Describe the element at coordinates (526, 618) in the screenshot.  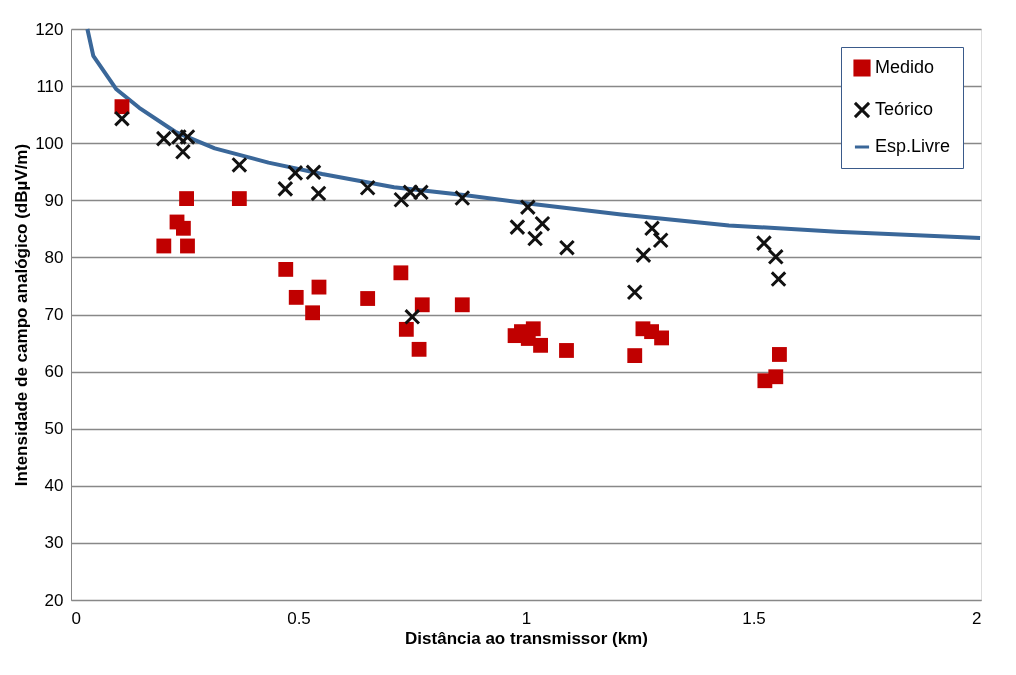
I see `x-tick-label: 1` at that location.